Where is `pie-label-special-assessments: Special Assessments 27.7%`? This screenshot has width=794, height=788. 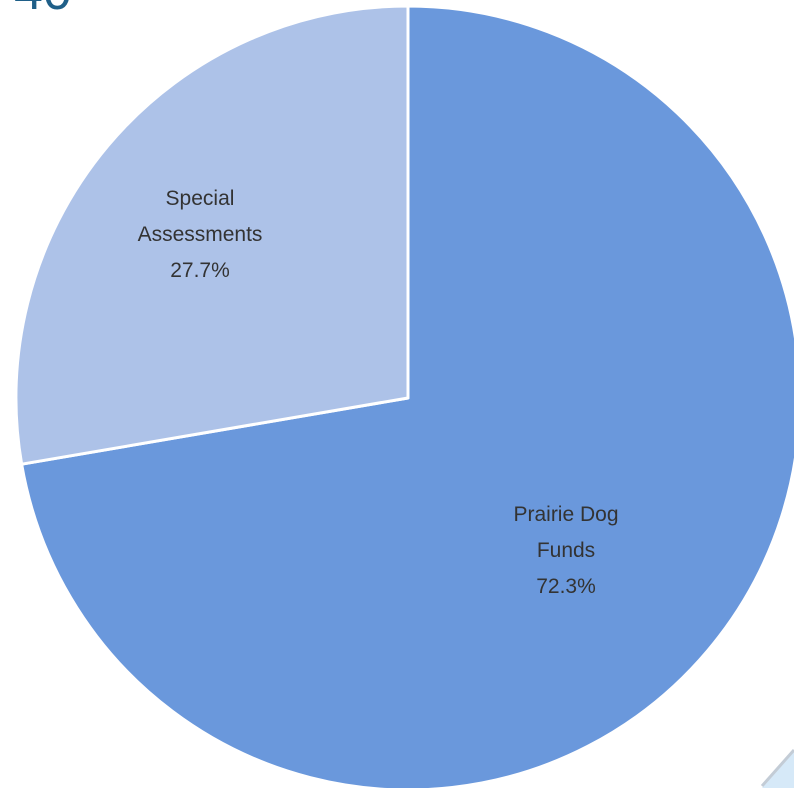
pie-label-special-assessments: Special Assessments 27.7% is located at coordinates (200, 234).